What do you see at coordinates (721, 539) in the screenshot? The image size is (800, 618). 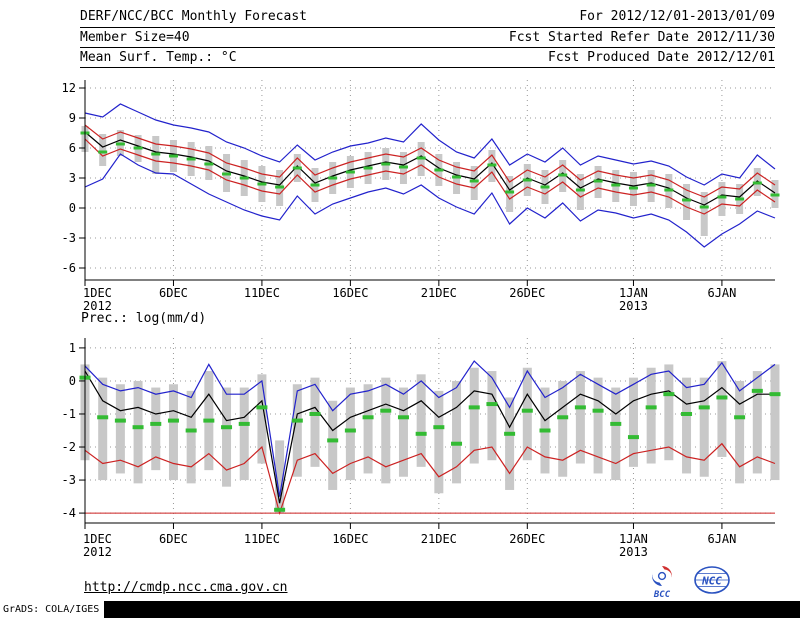 I see `x-tick-label: 6JAN` at bounding box center [721, 539].